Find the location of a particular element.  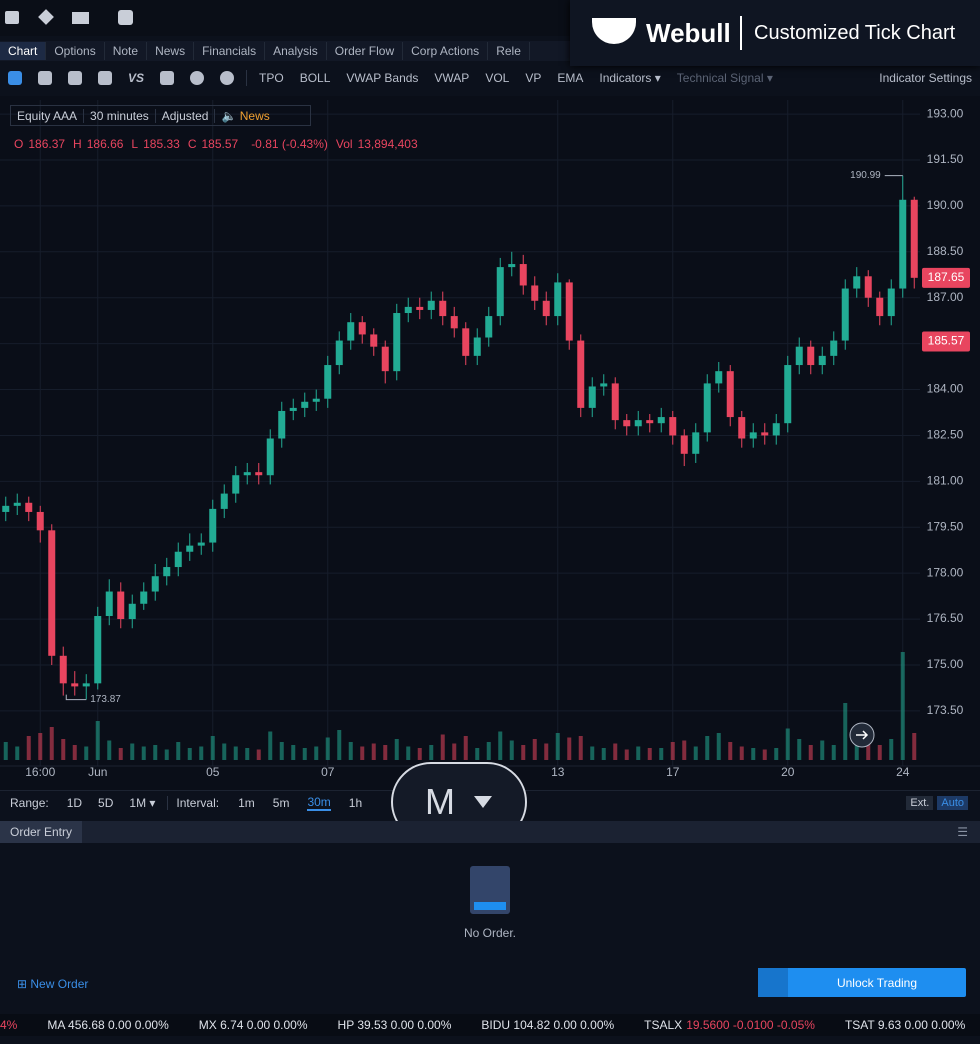

adjust: Adjusted is located at coordinates (186, 115).